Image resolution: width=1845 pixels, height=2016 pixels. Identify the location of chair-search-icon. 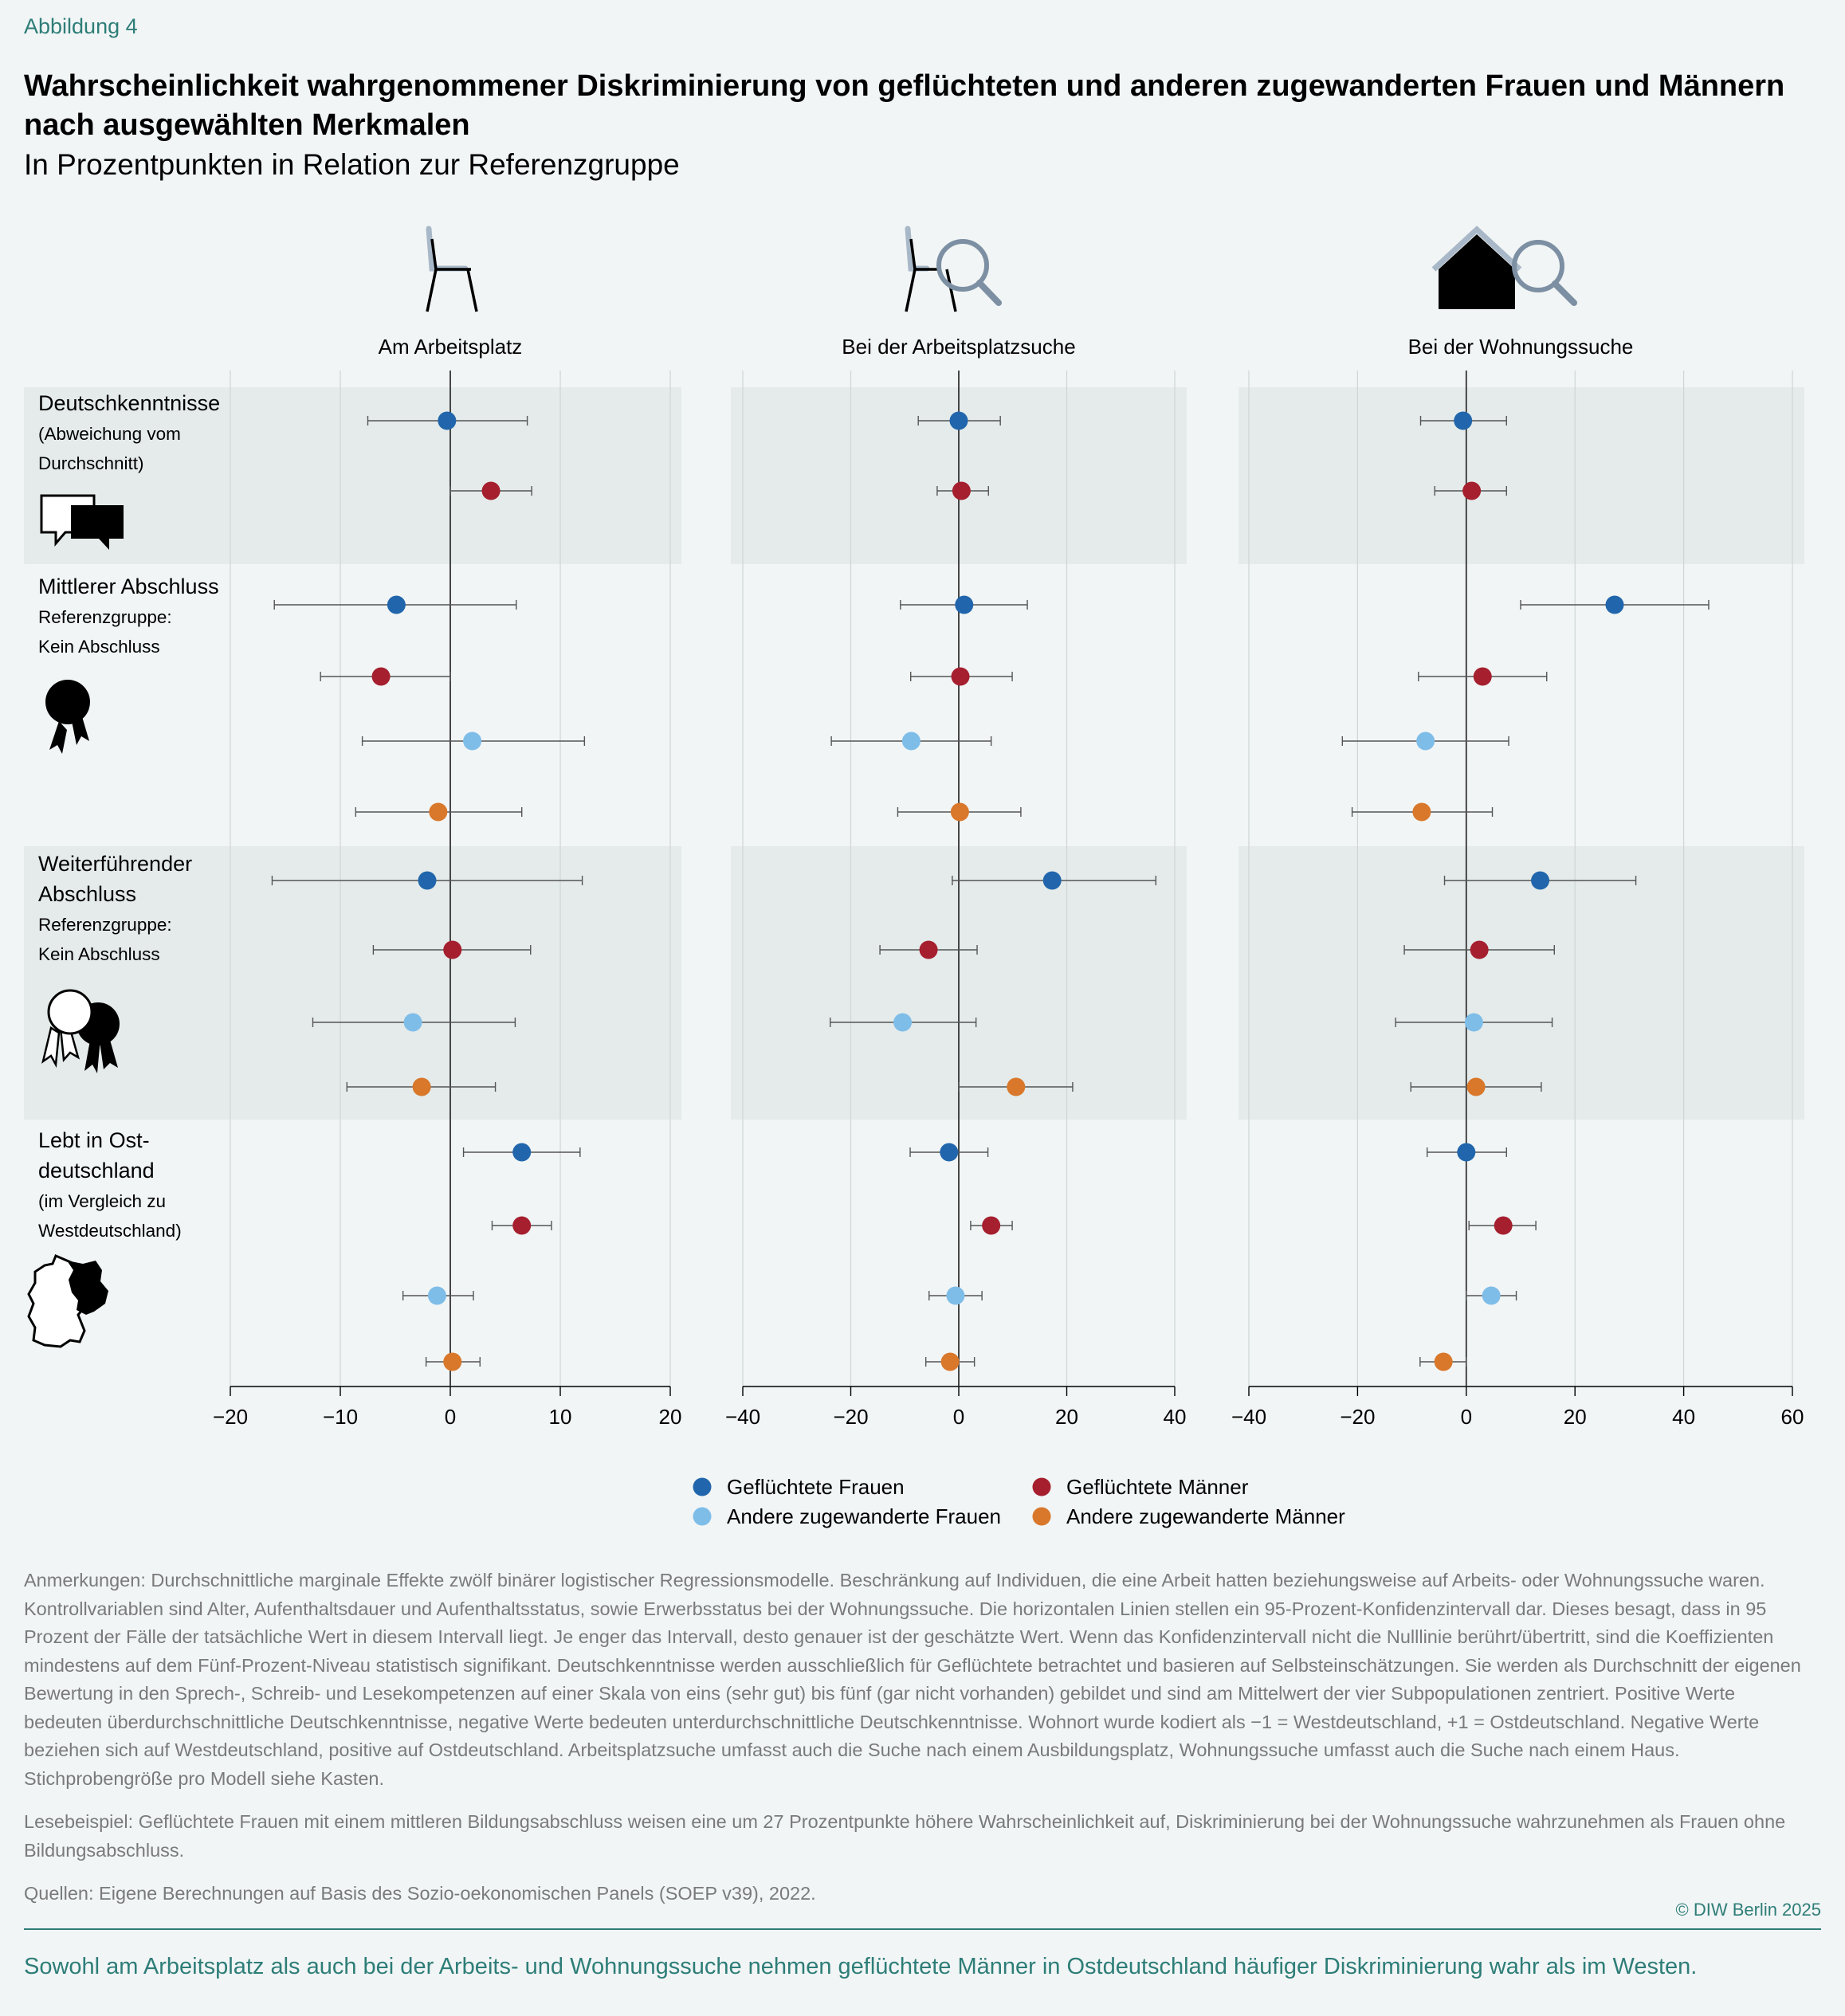
(953, 269).